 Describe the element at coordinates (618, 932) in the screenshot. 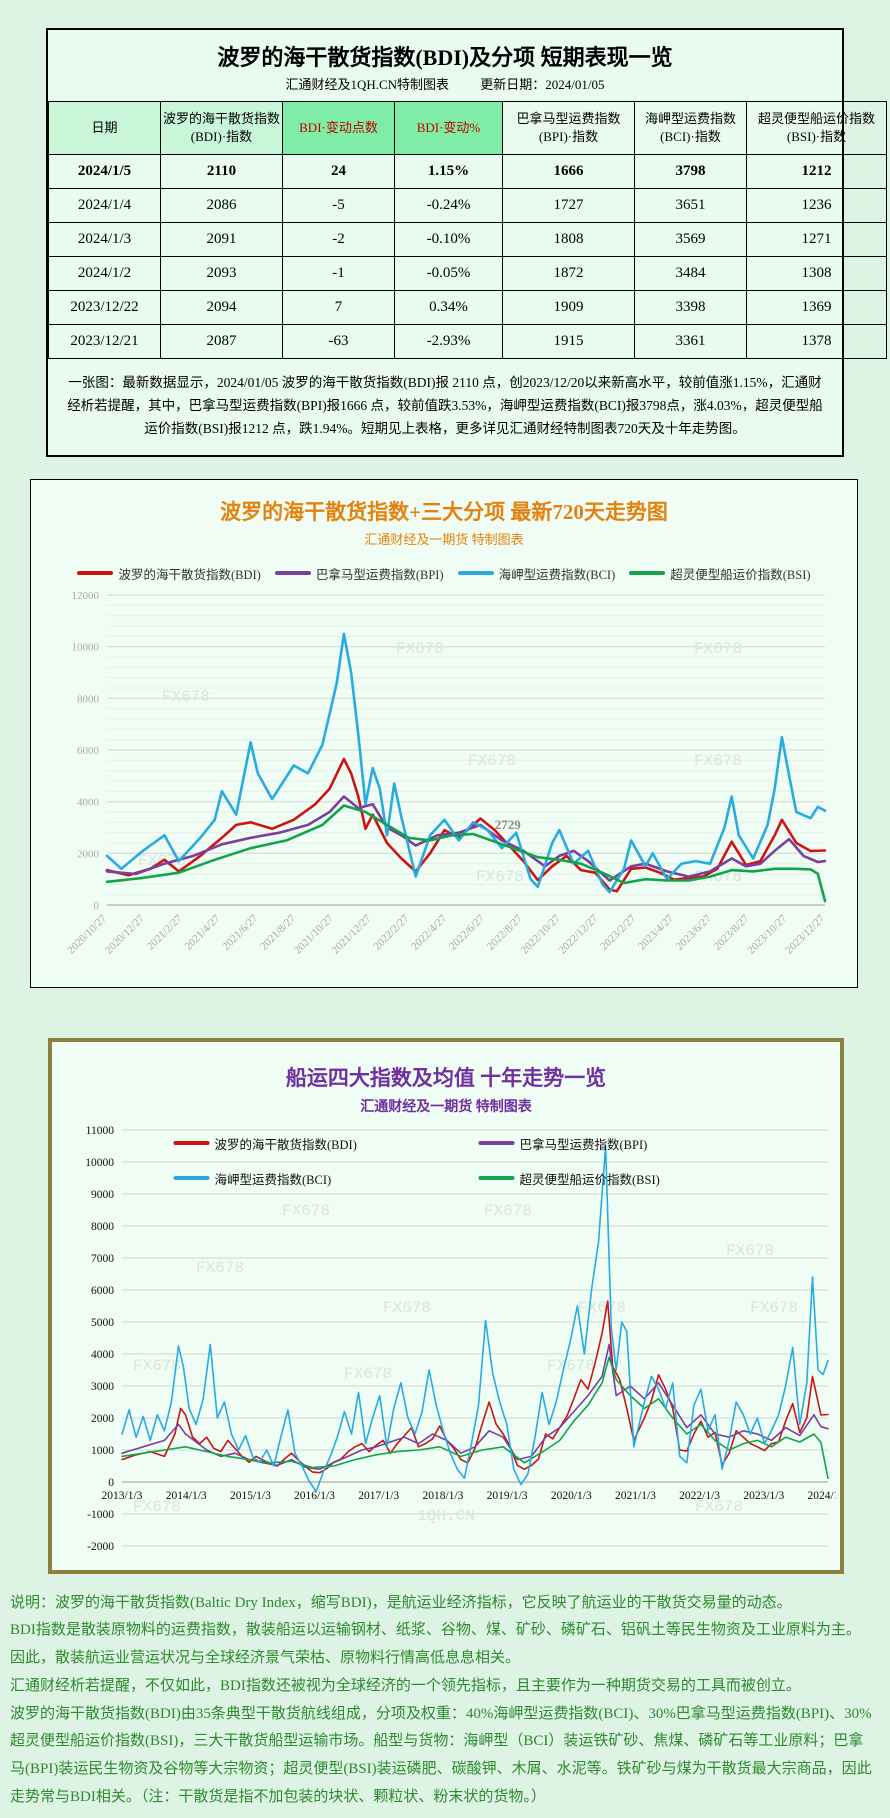

I see `x-tick-label: 2023/2/27` at that location.